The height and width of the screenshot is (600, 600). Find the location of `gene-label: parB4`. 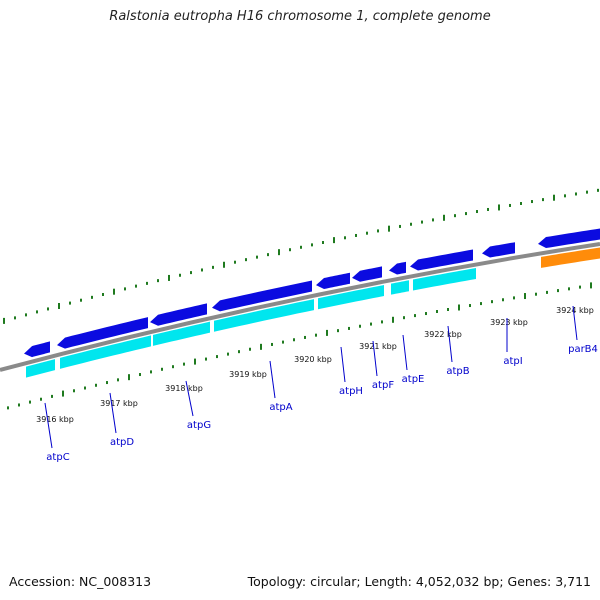

gene-label: parB4 is located at coordinates (583, 349).